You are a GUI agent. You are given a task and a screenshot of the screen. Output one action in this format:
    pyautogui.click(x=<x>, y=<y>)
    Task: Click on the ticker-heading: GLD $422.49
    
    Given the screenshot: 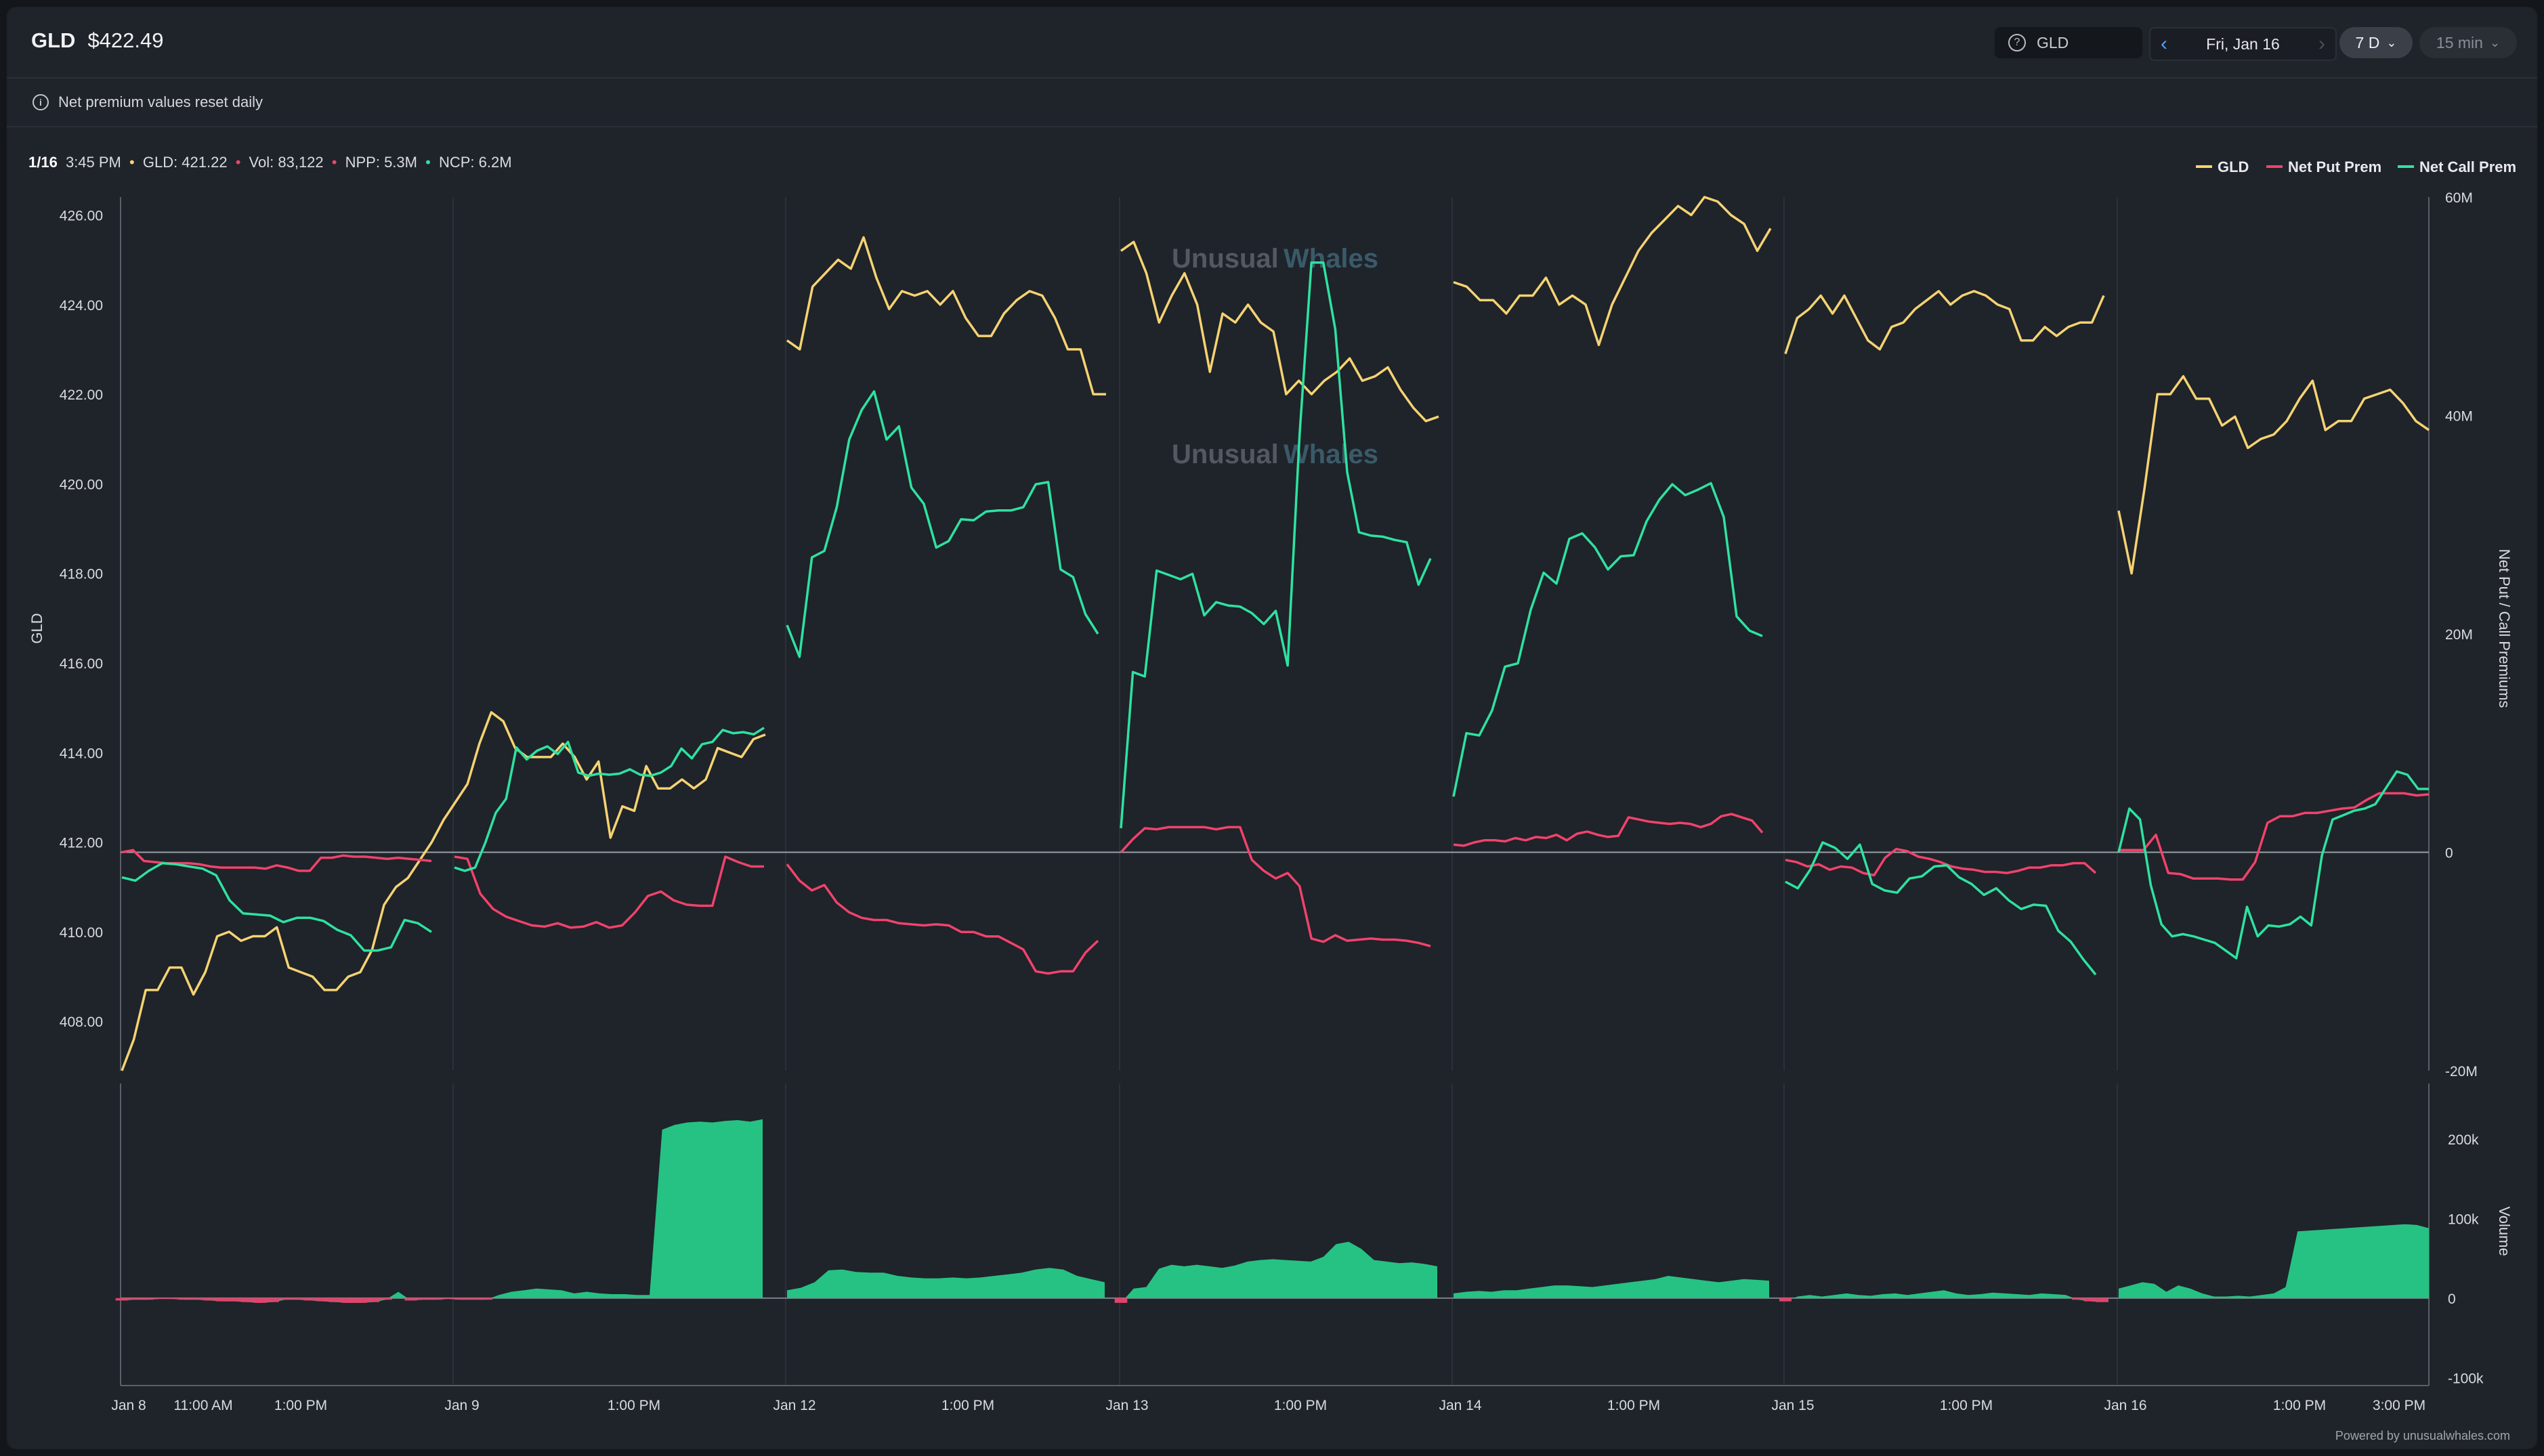 What is the action you would take?
    pyautogui.click(x=97, y=41)
    